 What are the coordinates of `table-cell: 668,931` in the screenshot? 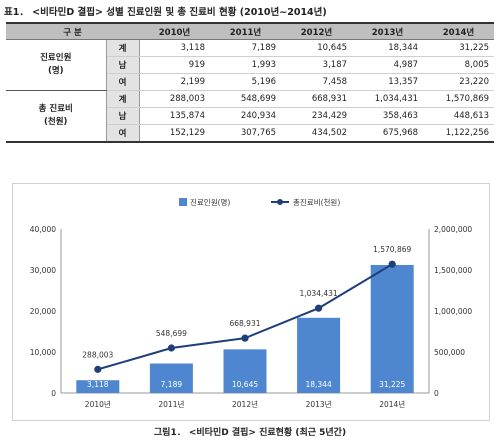 It's located at (317, 99).